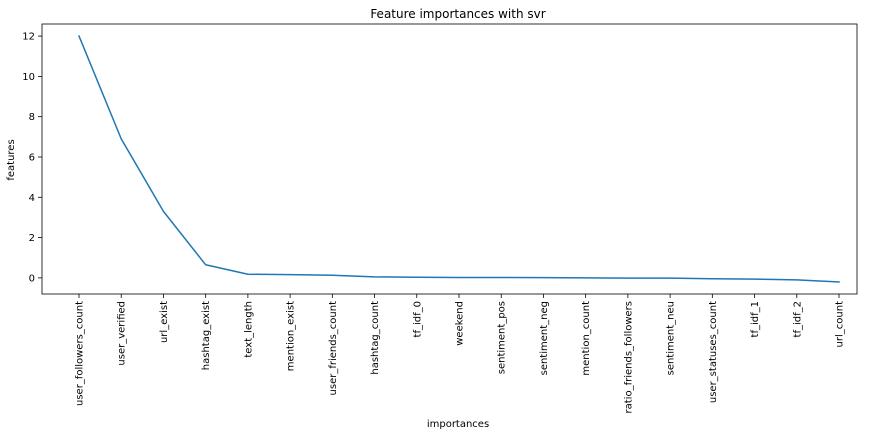 This screenshot has width=885, height=435. What do you see at coordinates (457, 14) in the screenshot?
I see `chart-title: Feature importances with svr` at bounding box center [457, 14].